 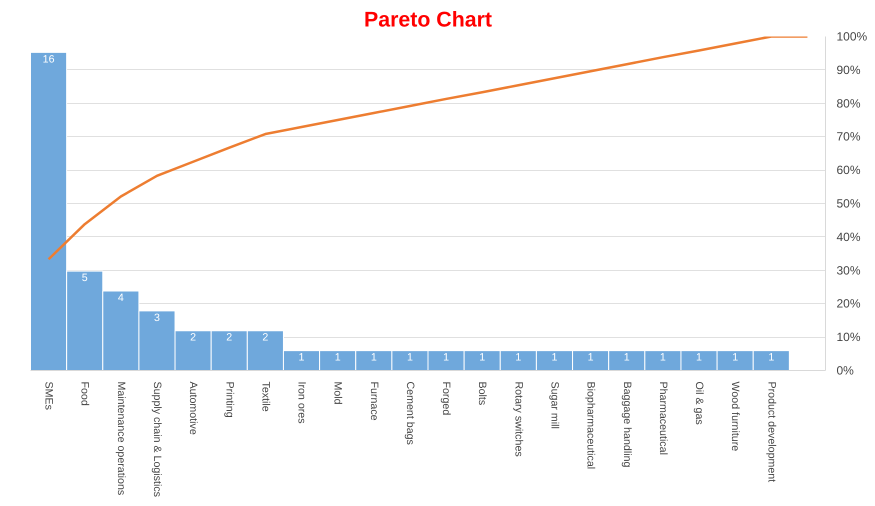 I want to click on x-tick-label: Mold, so click(x=338, y=393).